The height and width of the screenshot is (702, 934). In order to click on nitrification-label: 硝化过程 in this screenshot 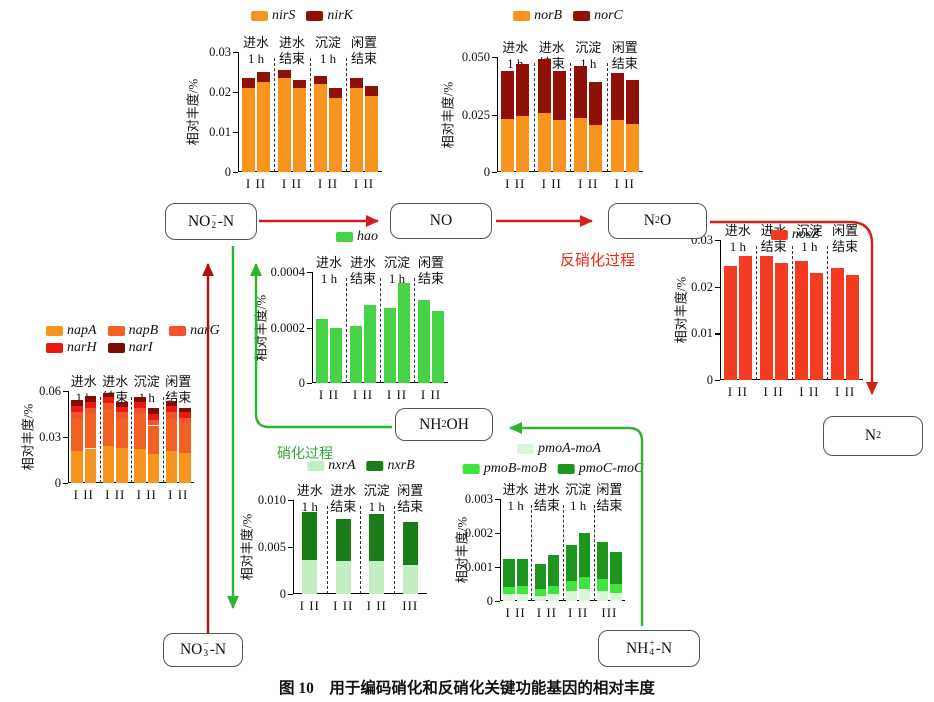, I will do `click(305, 454)`.